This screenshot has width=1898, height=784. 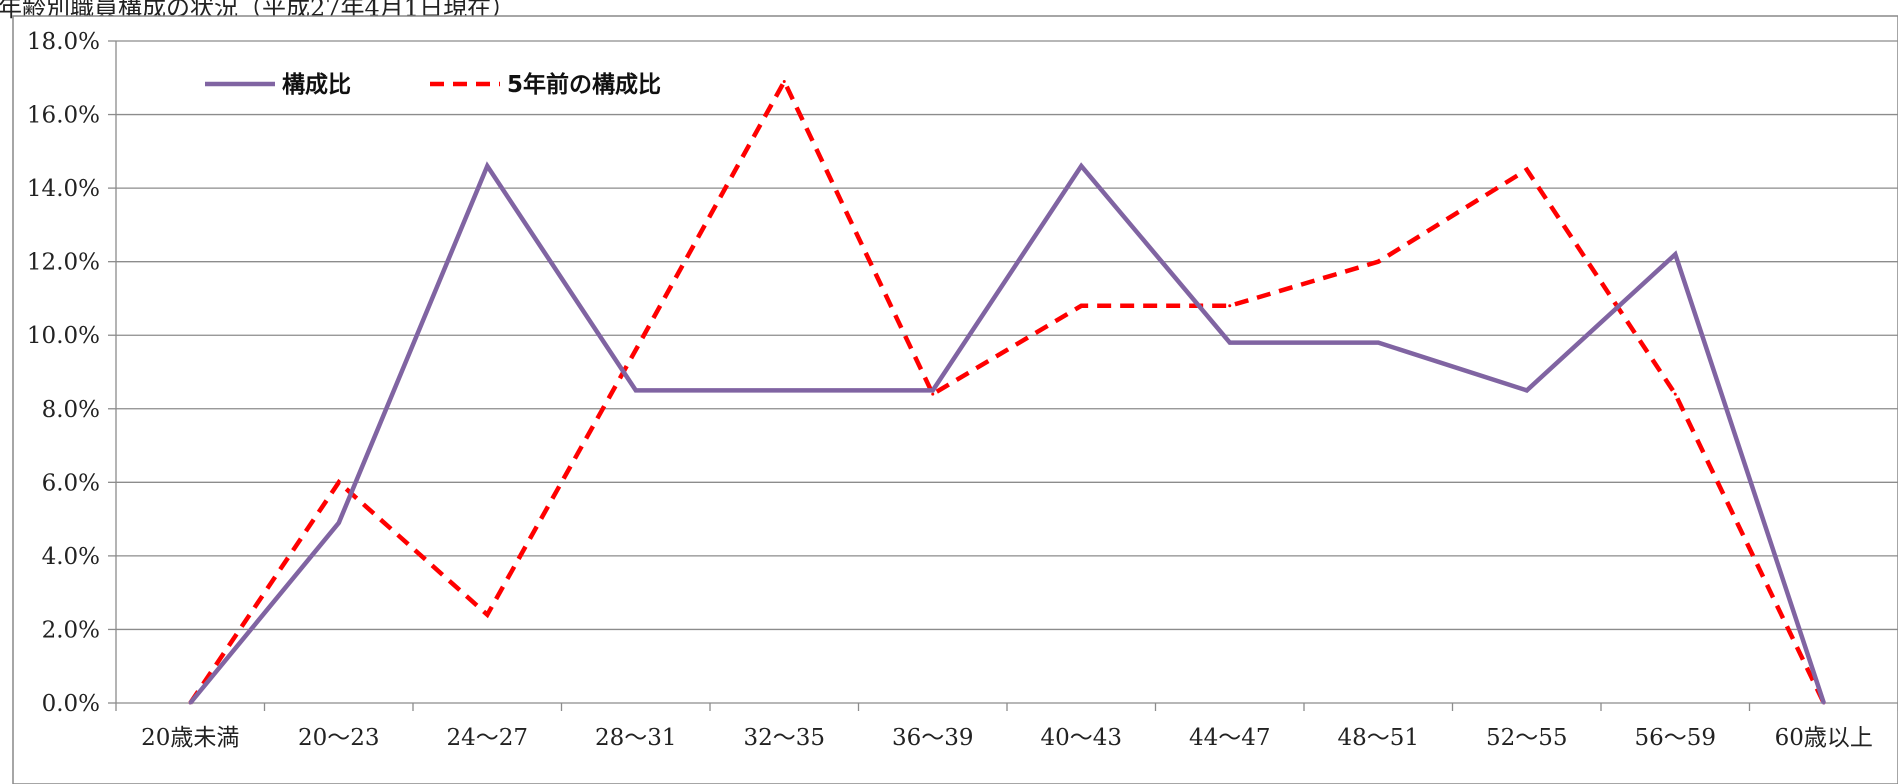 I want to click on y-tick-label: 18.0%, so click(x=63, y=42).